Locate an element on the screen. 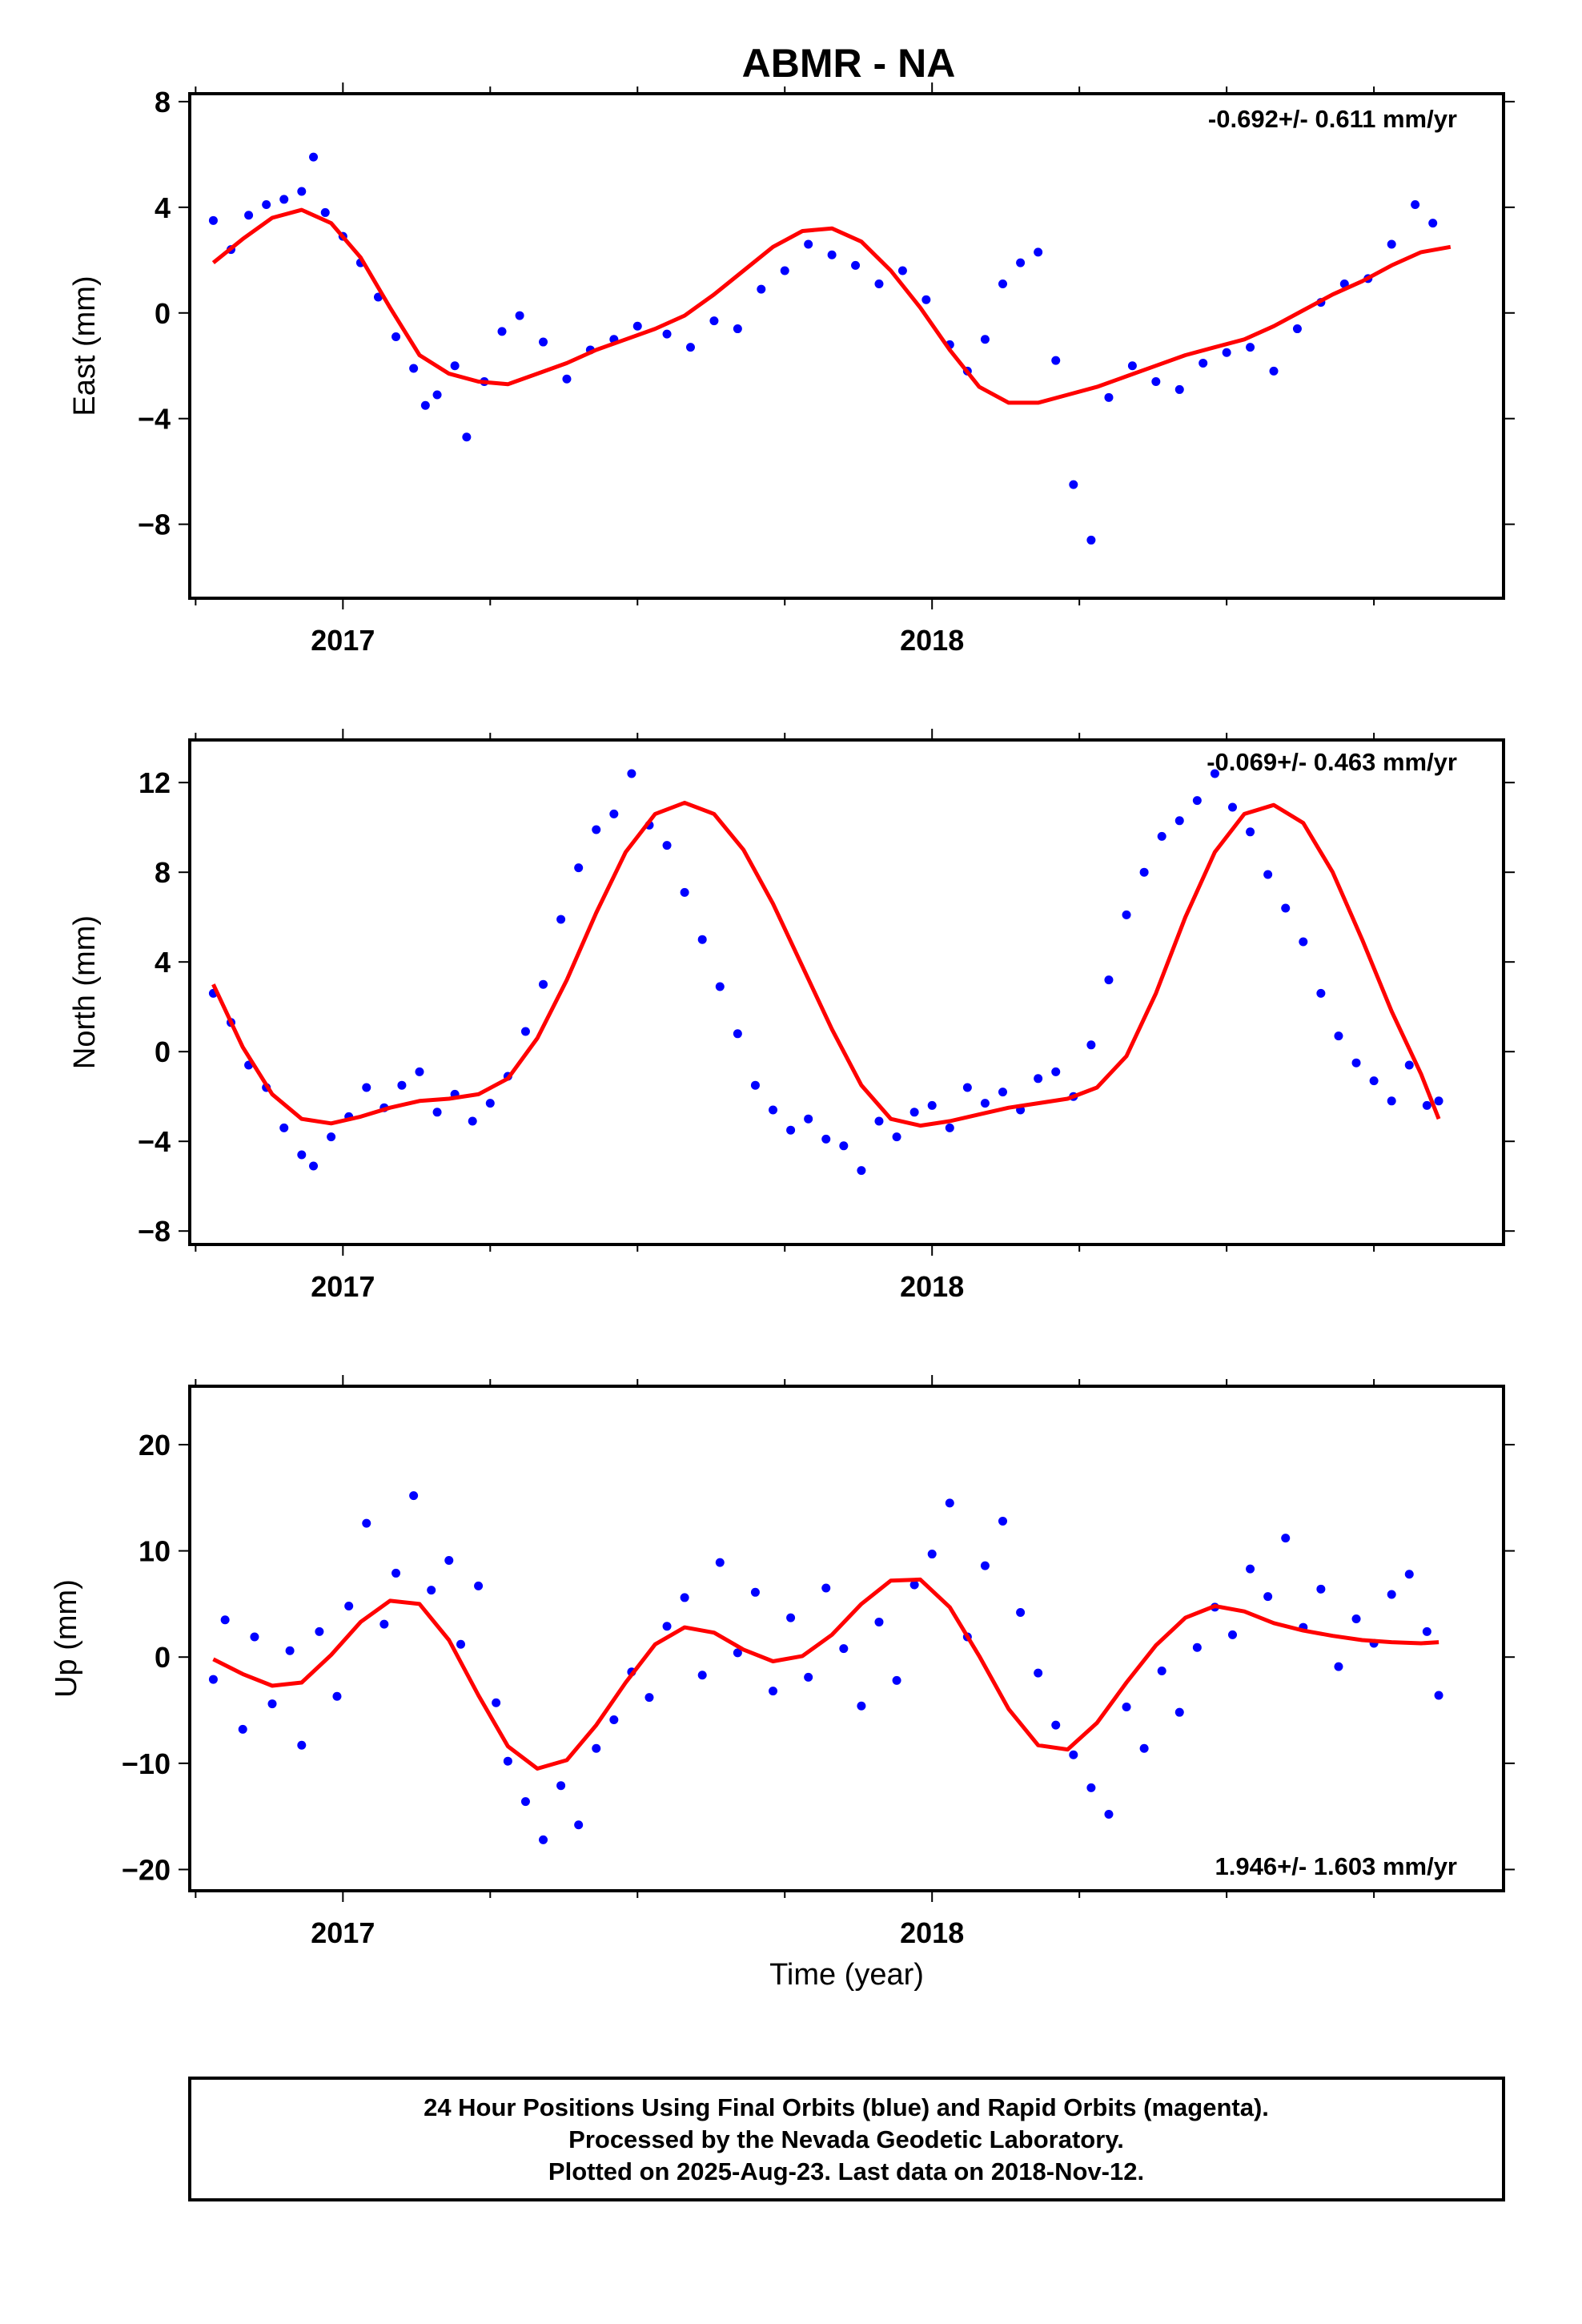 This screenshot has height=2324, width=1582. north-y-tick-label: 8 is located at coordinates (163, 872).